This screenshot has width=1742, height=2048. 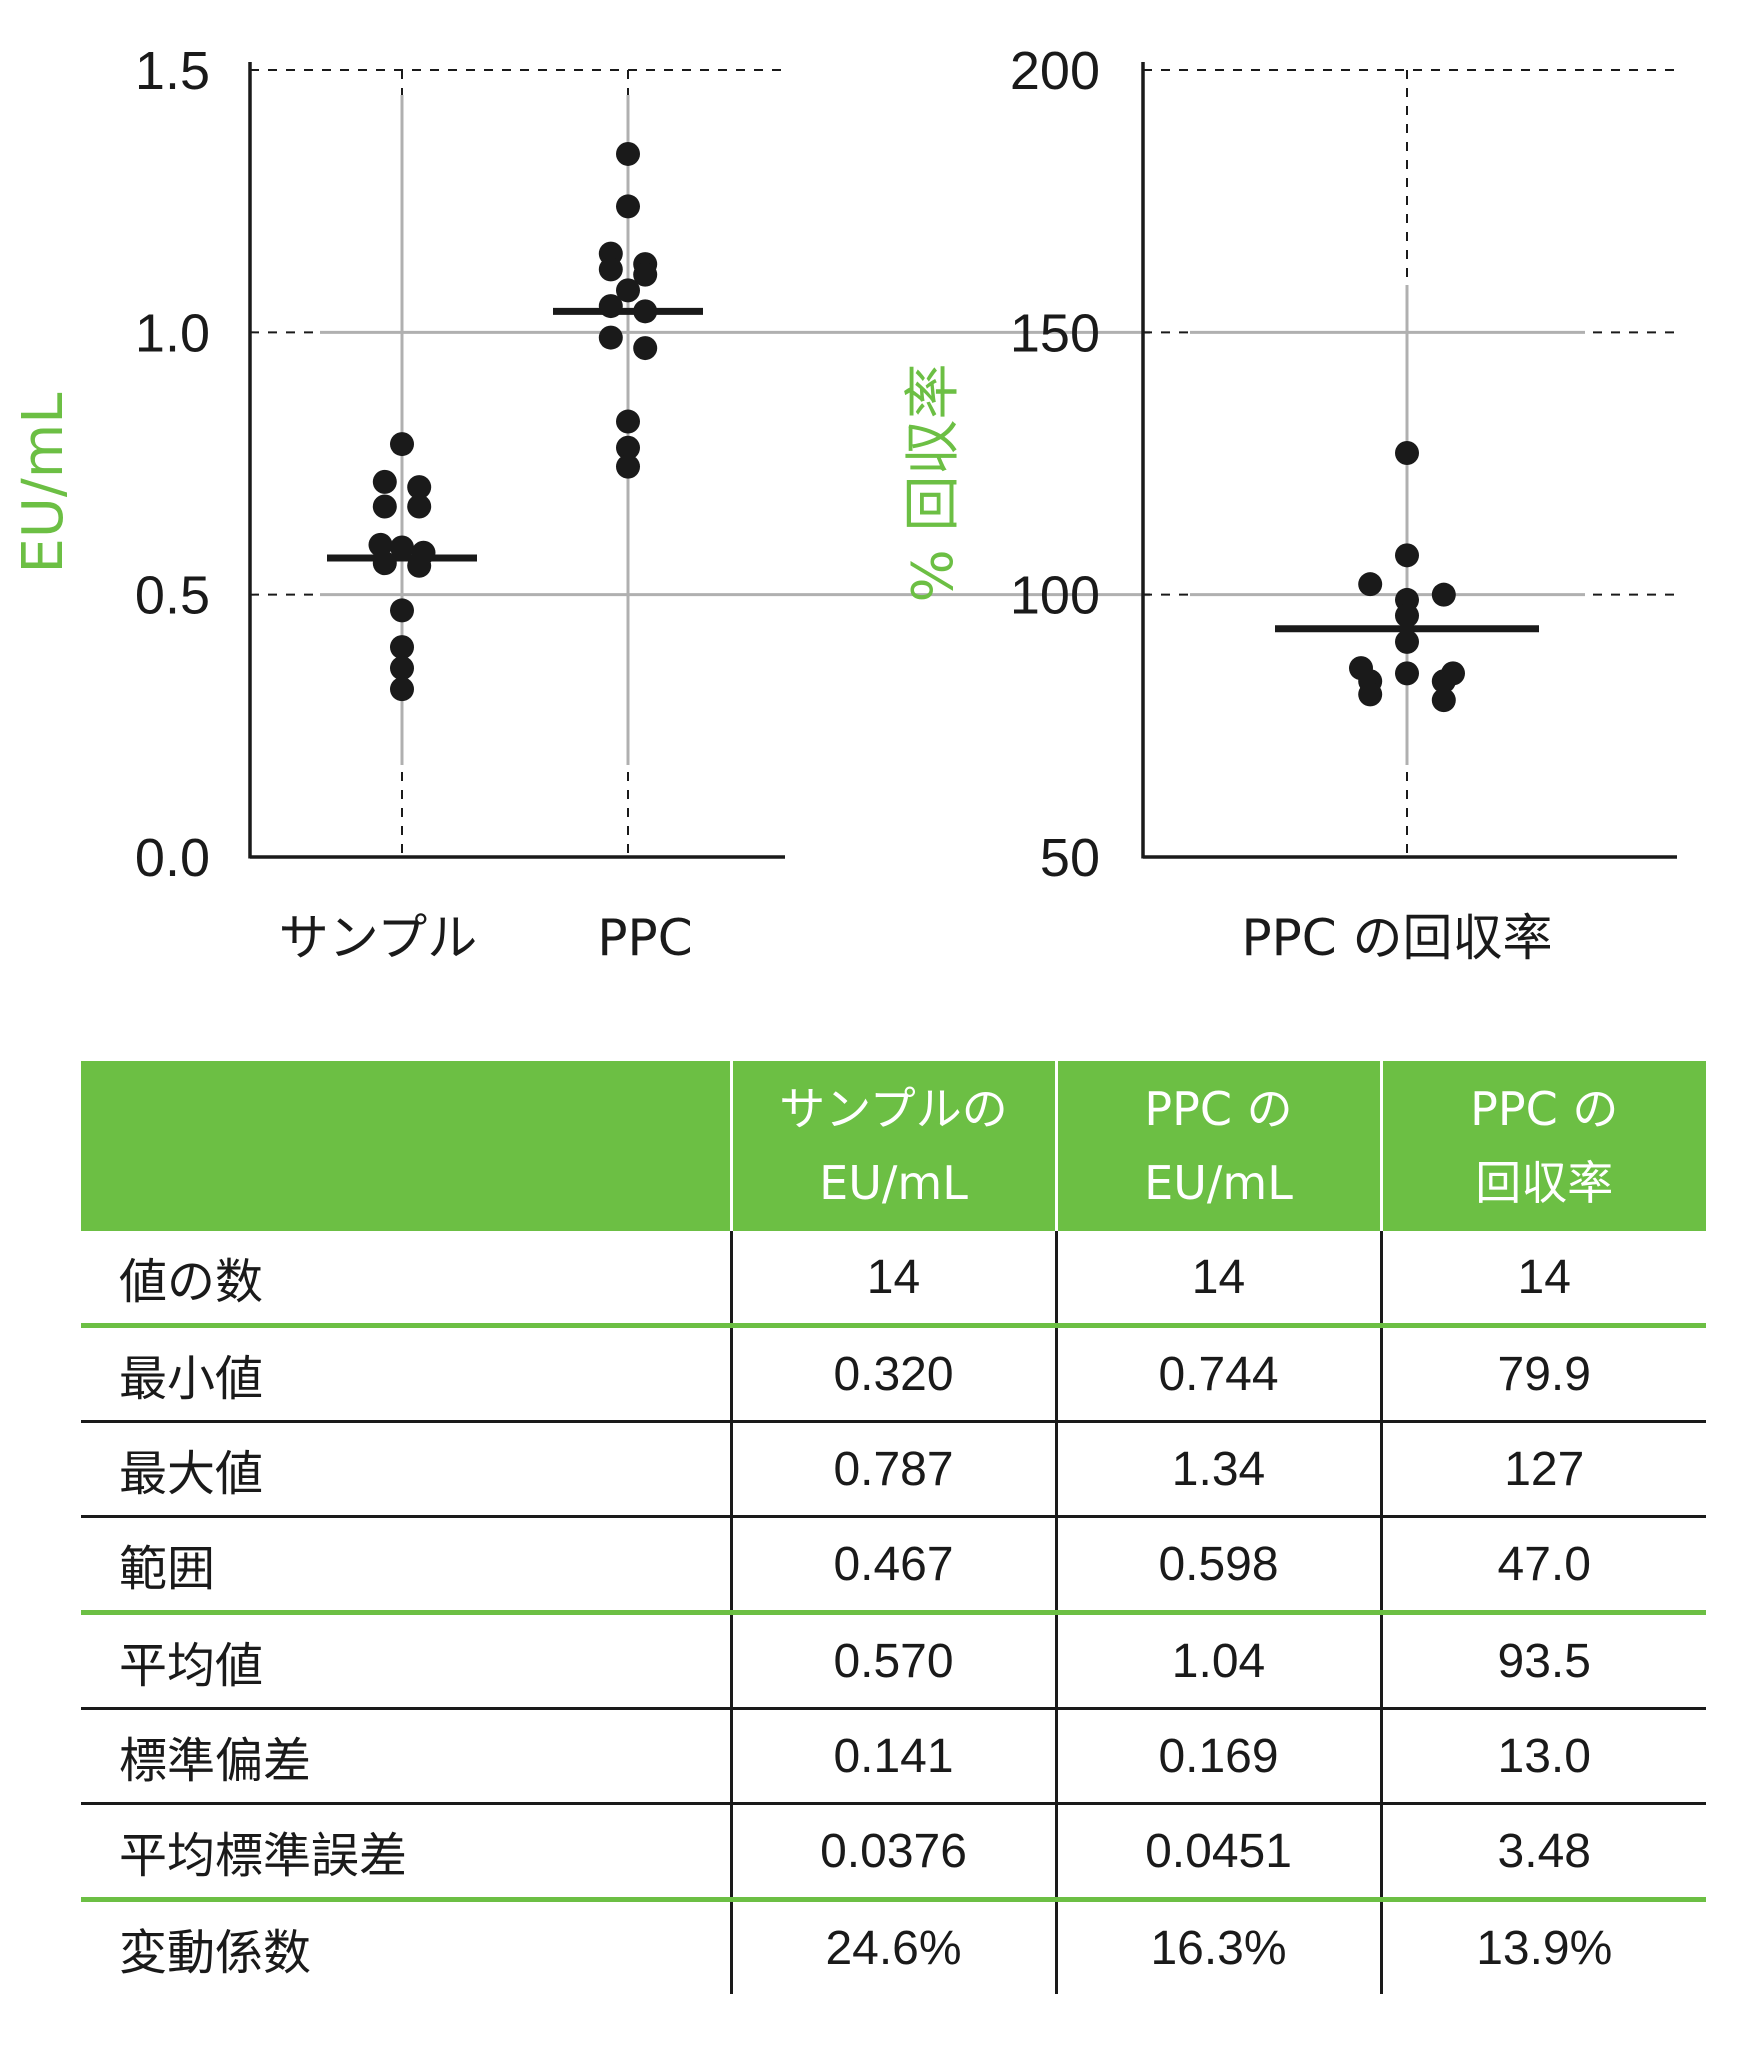 What do you see at coordinates (1396, 938) in the screenshot?
I see `x-category-label: PPC の回収率` at bounding box center [1396, 938].